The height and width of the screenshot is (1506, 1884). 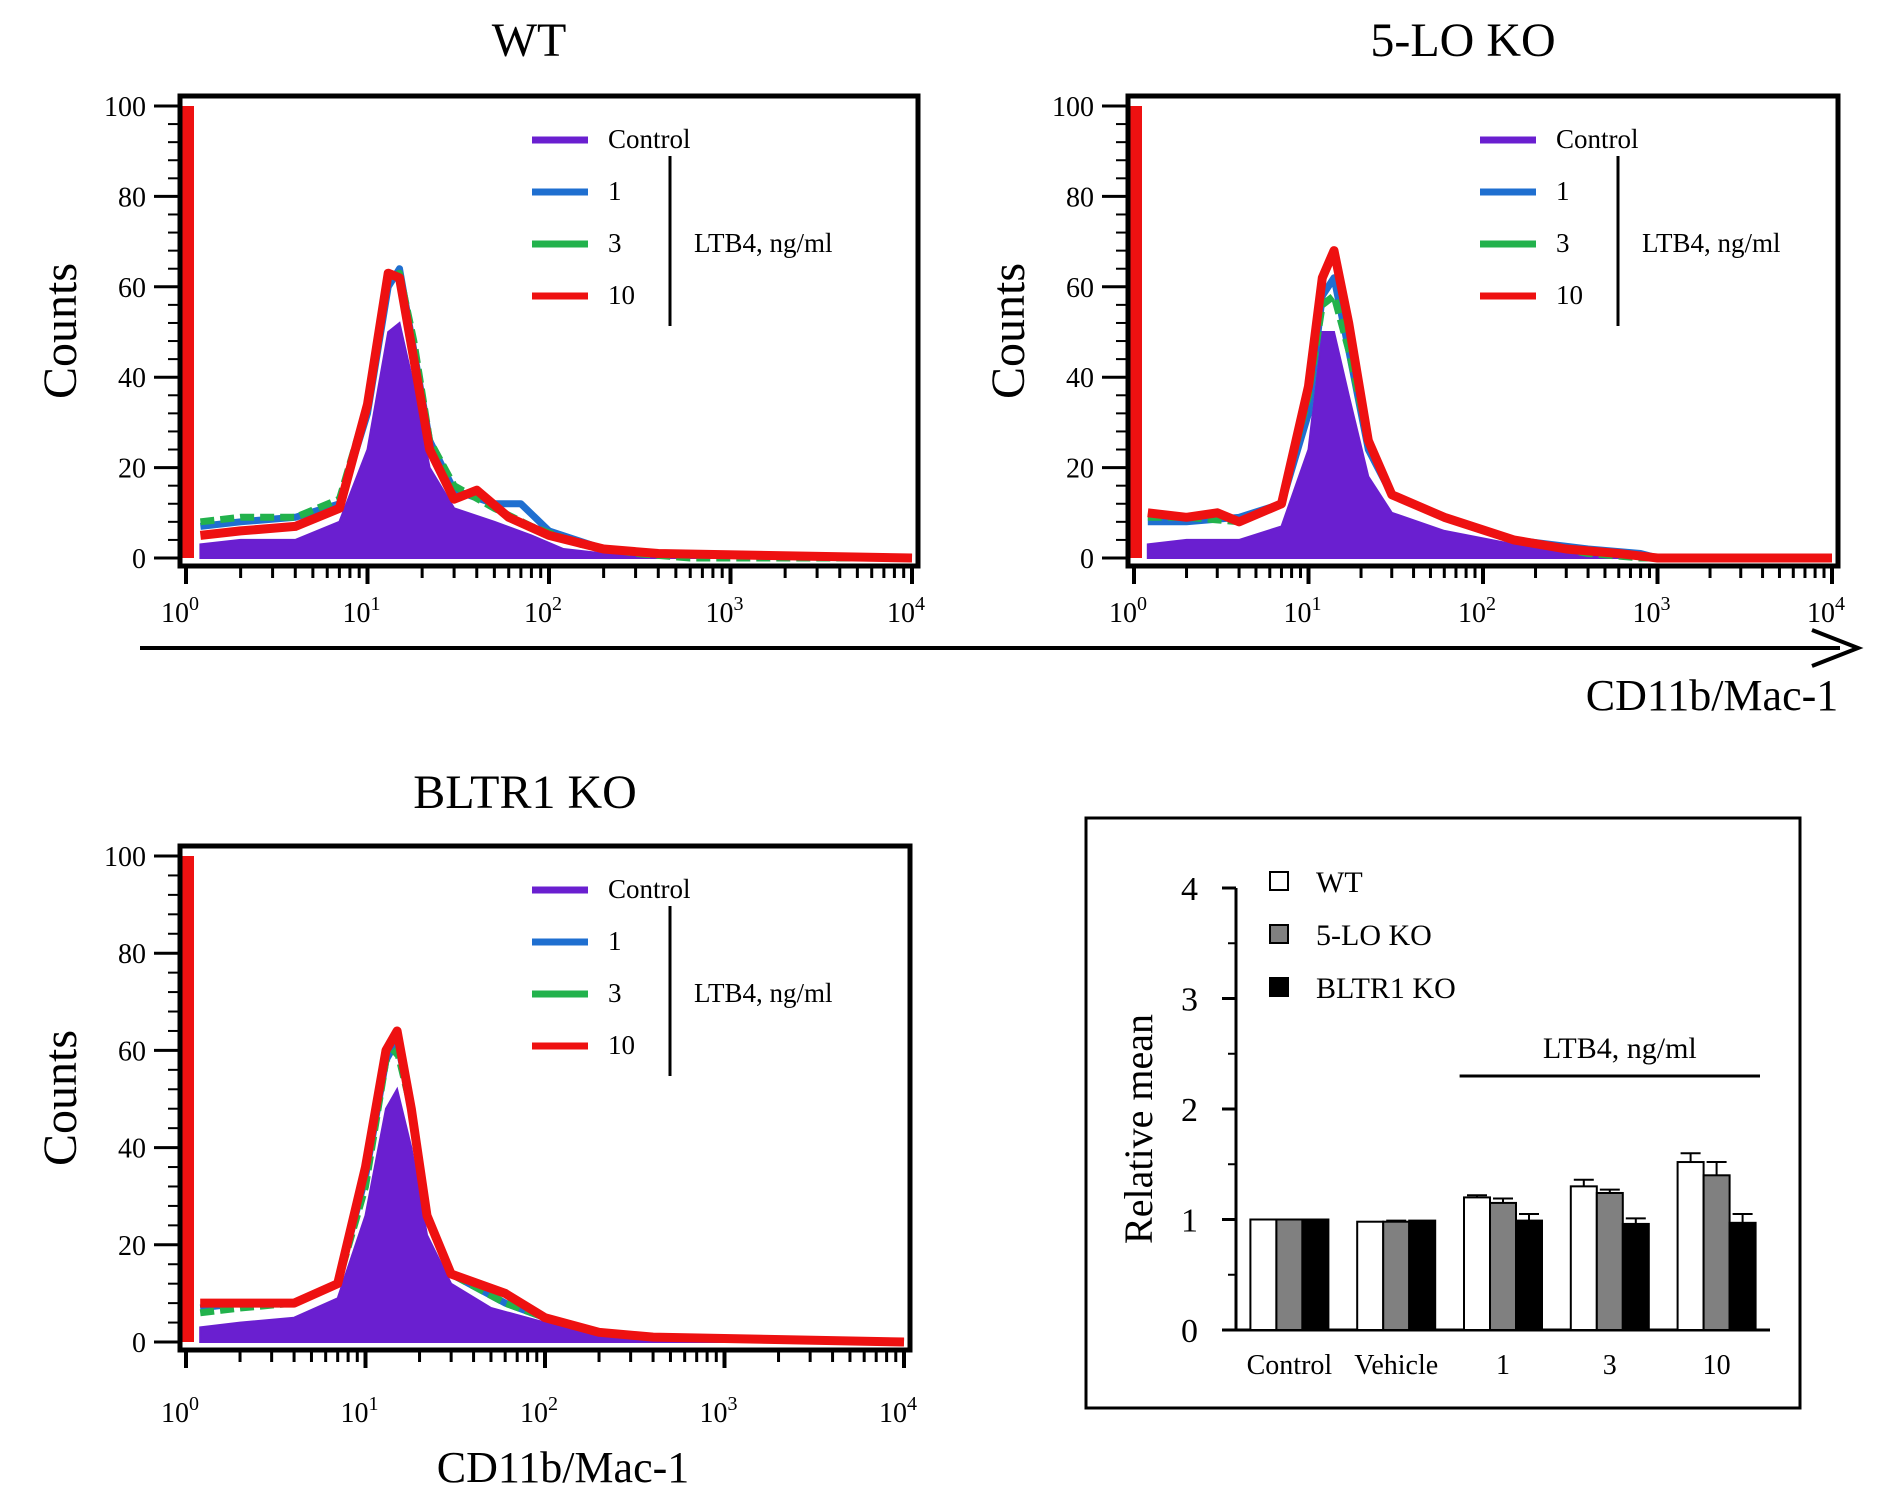 What do you see at coordinates (1189, 1000) in the screenshot?
I see `y-tick-label: 3` at bounding box center [1189, 1000].